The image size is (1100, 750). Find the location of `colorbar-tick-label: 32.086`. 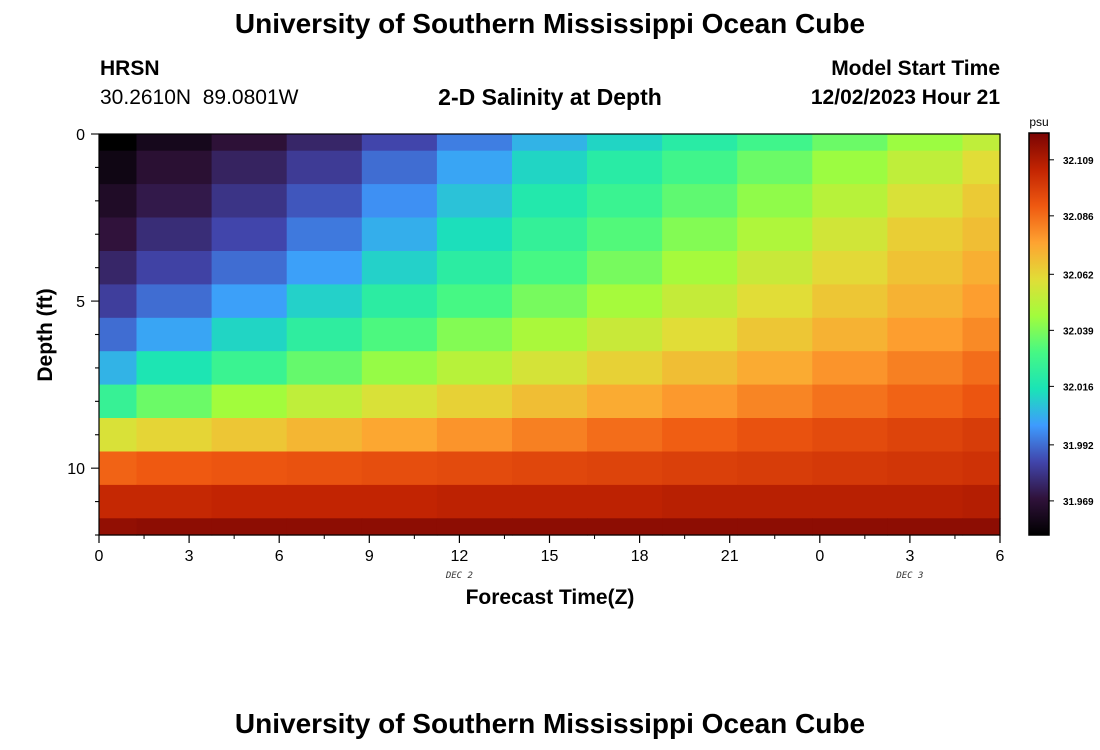

colorbar-tick-label: 32.086 is located at coordinates (1078, 217).